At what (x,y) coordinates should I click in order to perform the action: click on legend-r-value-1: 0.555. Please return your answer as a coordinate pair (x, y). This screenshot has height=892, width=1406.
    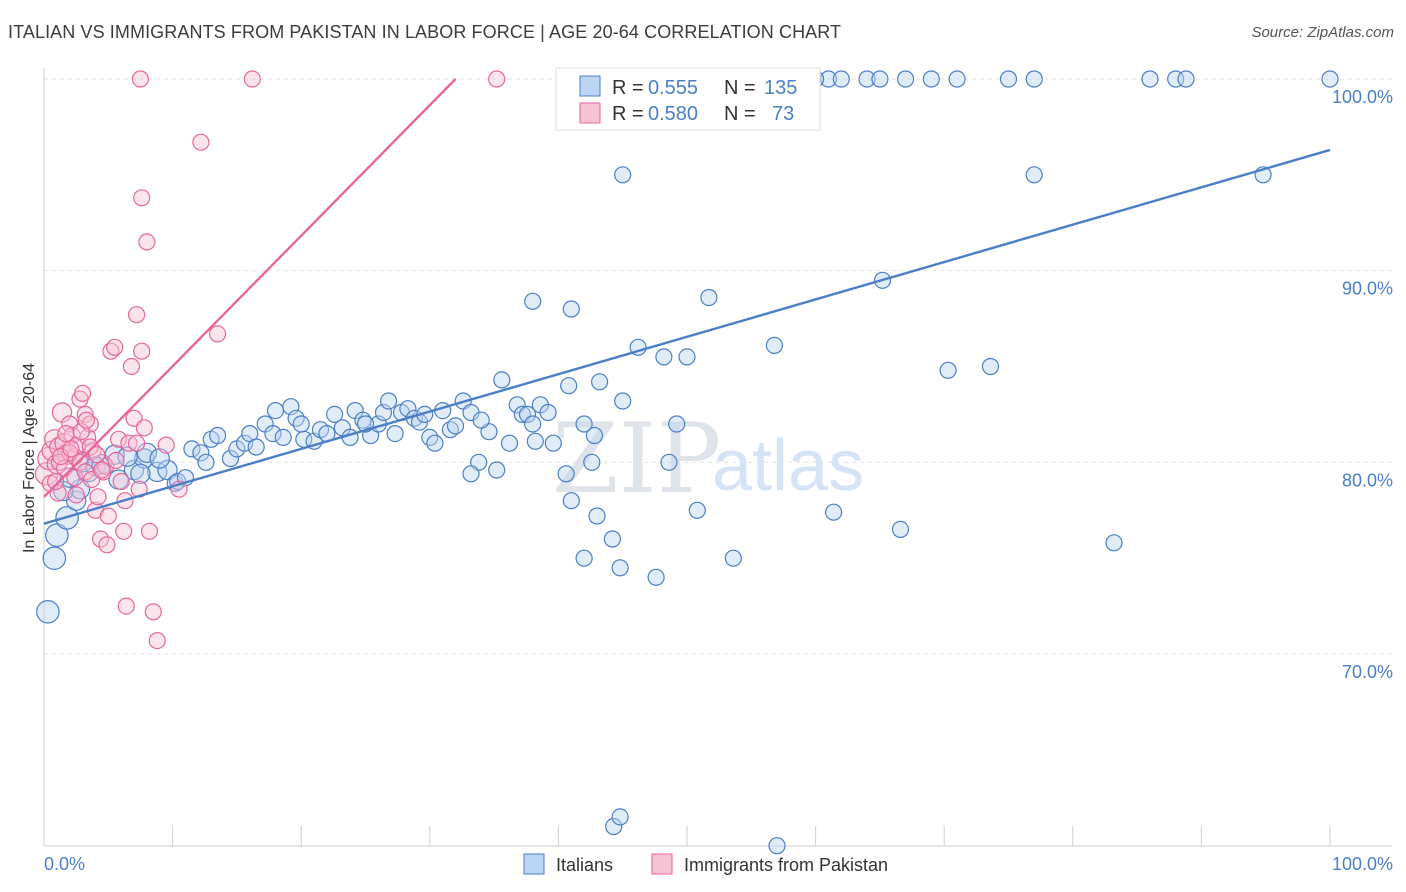
    Looking at the image, I should click on (673, 88).